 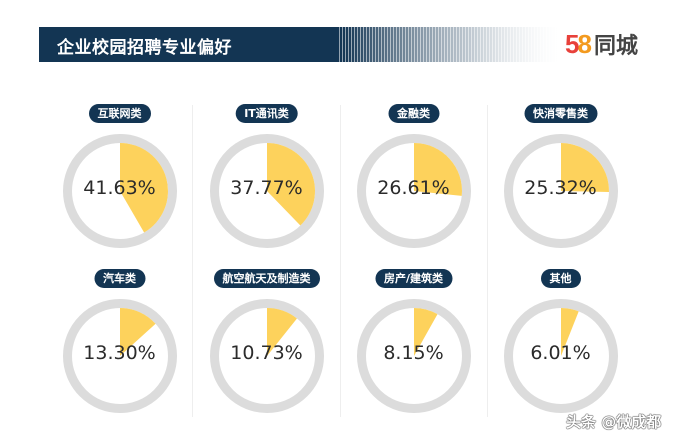 I want to click on percentage-value: 10.73%, so click(x=266, y=353).